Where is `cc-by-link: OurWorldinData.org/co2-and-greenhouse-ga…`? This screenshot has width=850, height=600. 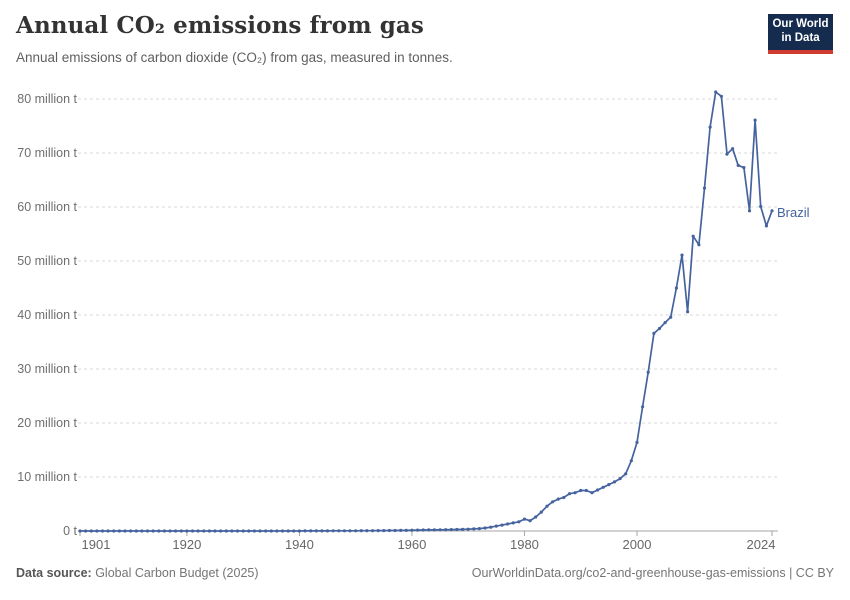 cc-by-link: OurWorldinData.org/co2-and-greenhouse-ga… is located at coordinates (652, 573).